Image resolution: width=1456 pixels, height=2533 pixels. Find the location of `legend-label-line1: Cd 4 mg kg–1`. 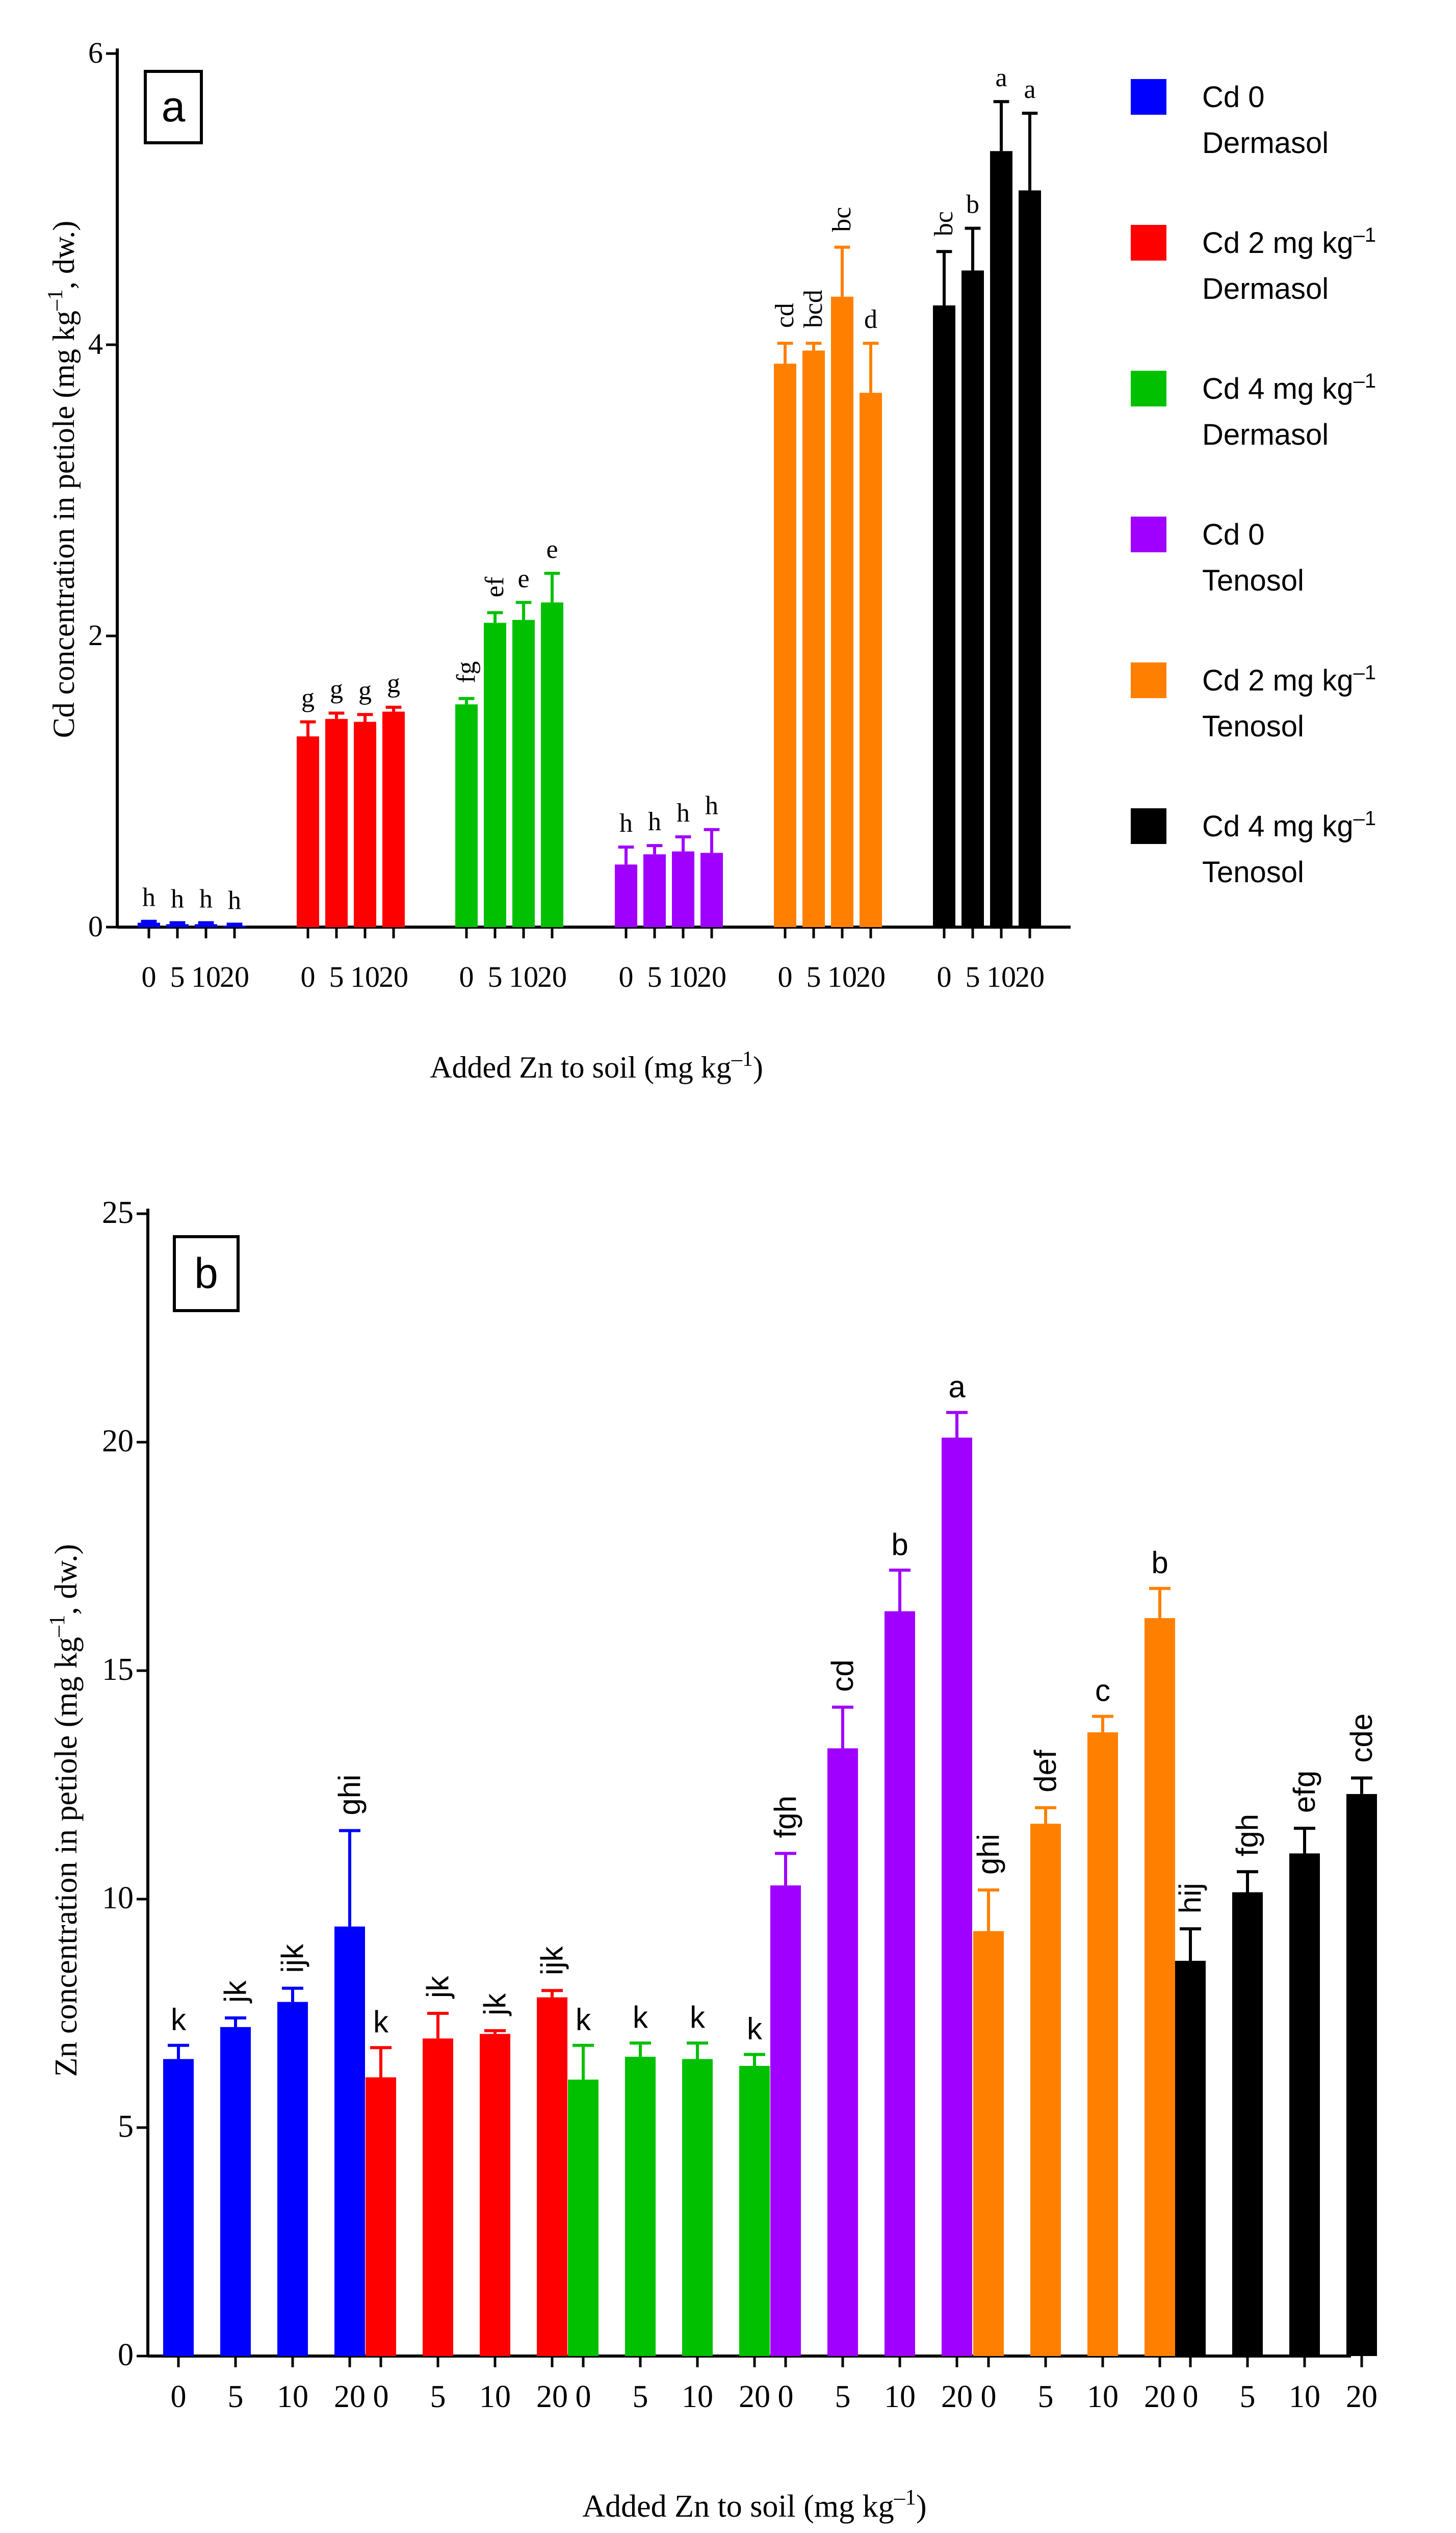

legend-label-line1: Cd 4 mg kg–1 is located at coordinates (1289, 387).